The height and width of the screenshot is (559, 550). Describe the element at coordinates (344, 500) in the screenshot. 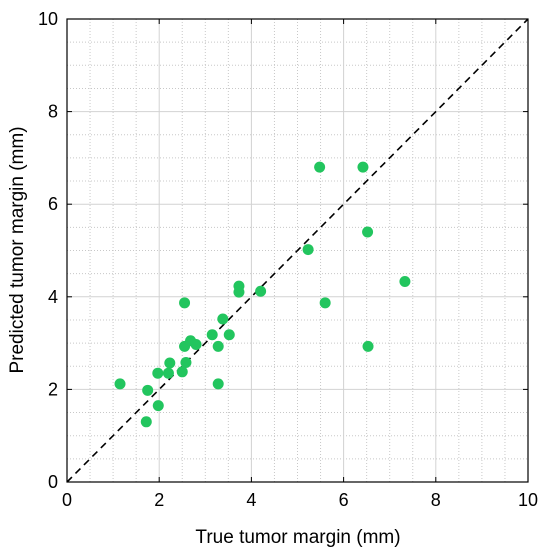

I see `x-tick-label: 6` at that location.